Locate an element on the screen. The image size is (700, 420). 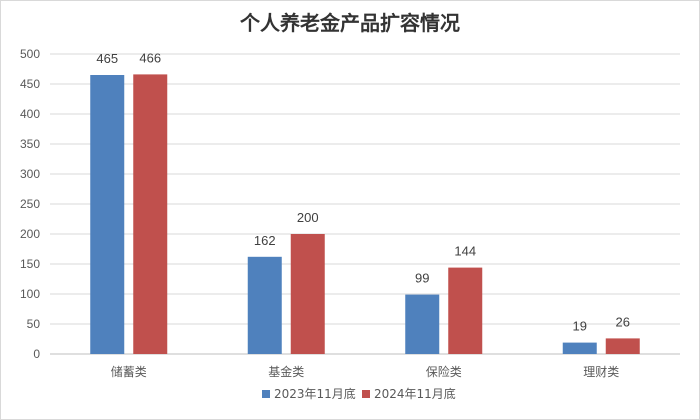
bar-保险类-2023年11月底 is located at coordinates (422, 324).